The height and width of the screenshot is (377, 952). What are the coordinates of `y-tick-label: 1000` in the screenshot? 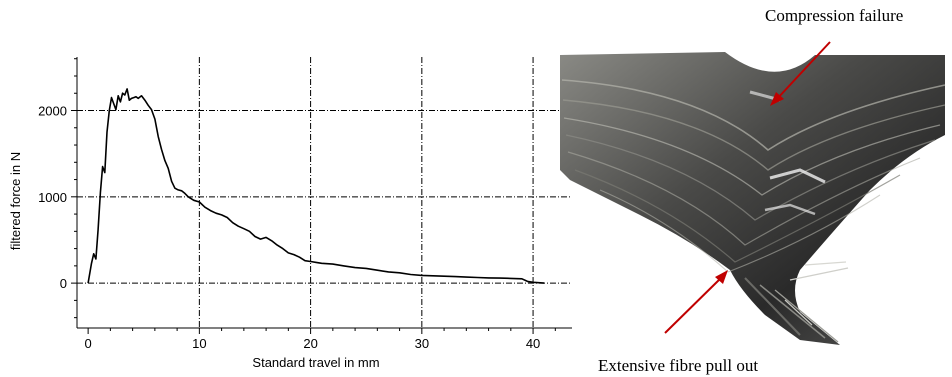 It's located at (52, 197).